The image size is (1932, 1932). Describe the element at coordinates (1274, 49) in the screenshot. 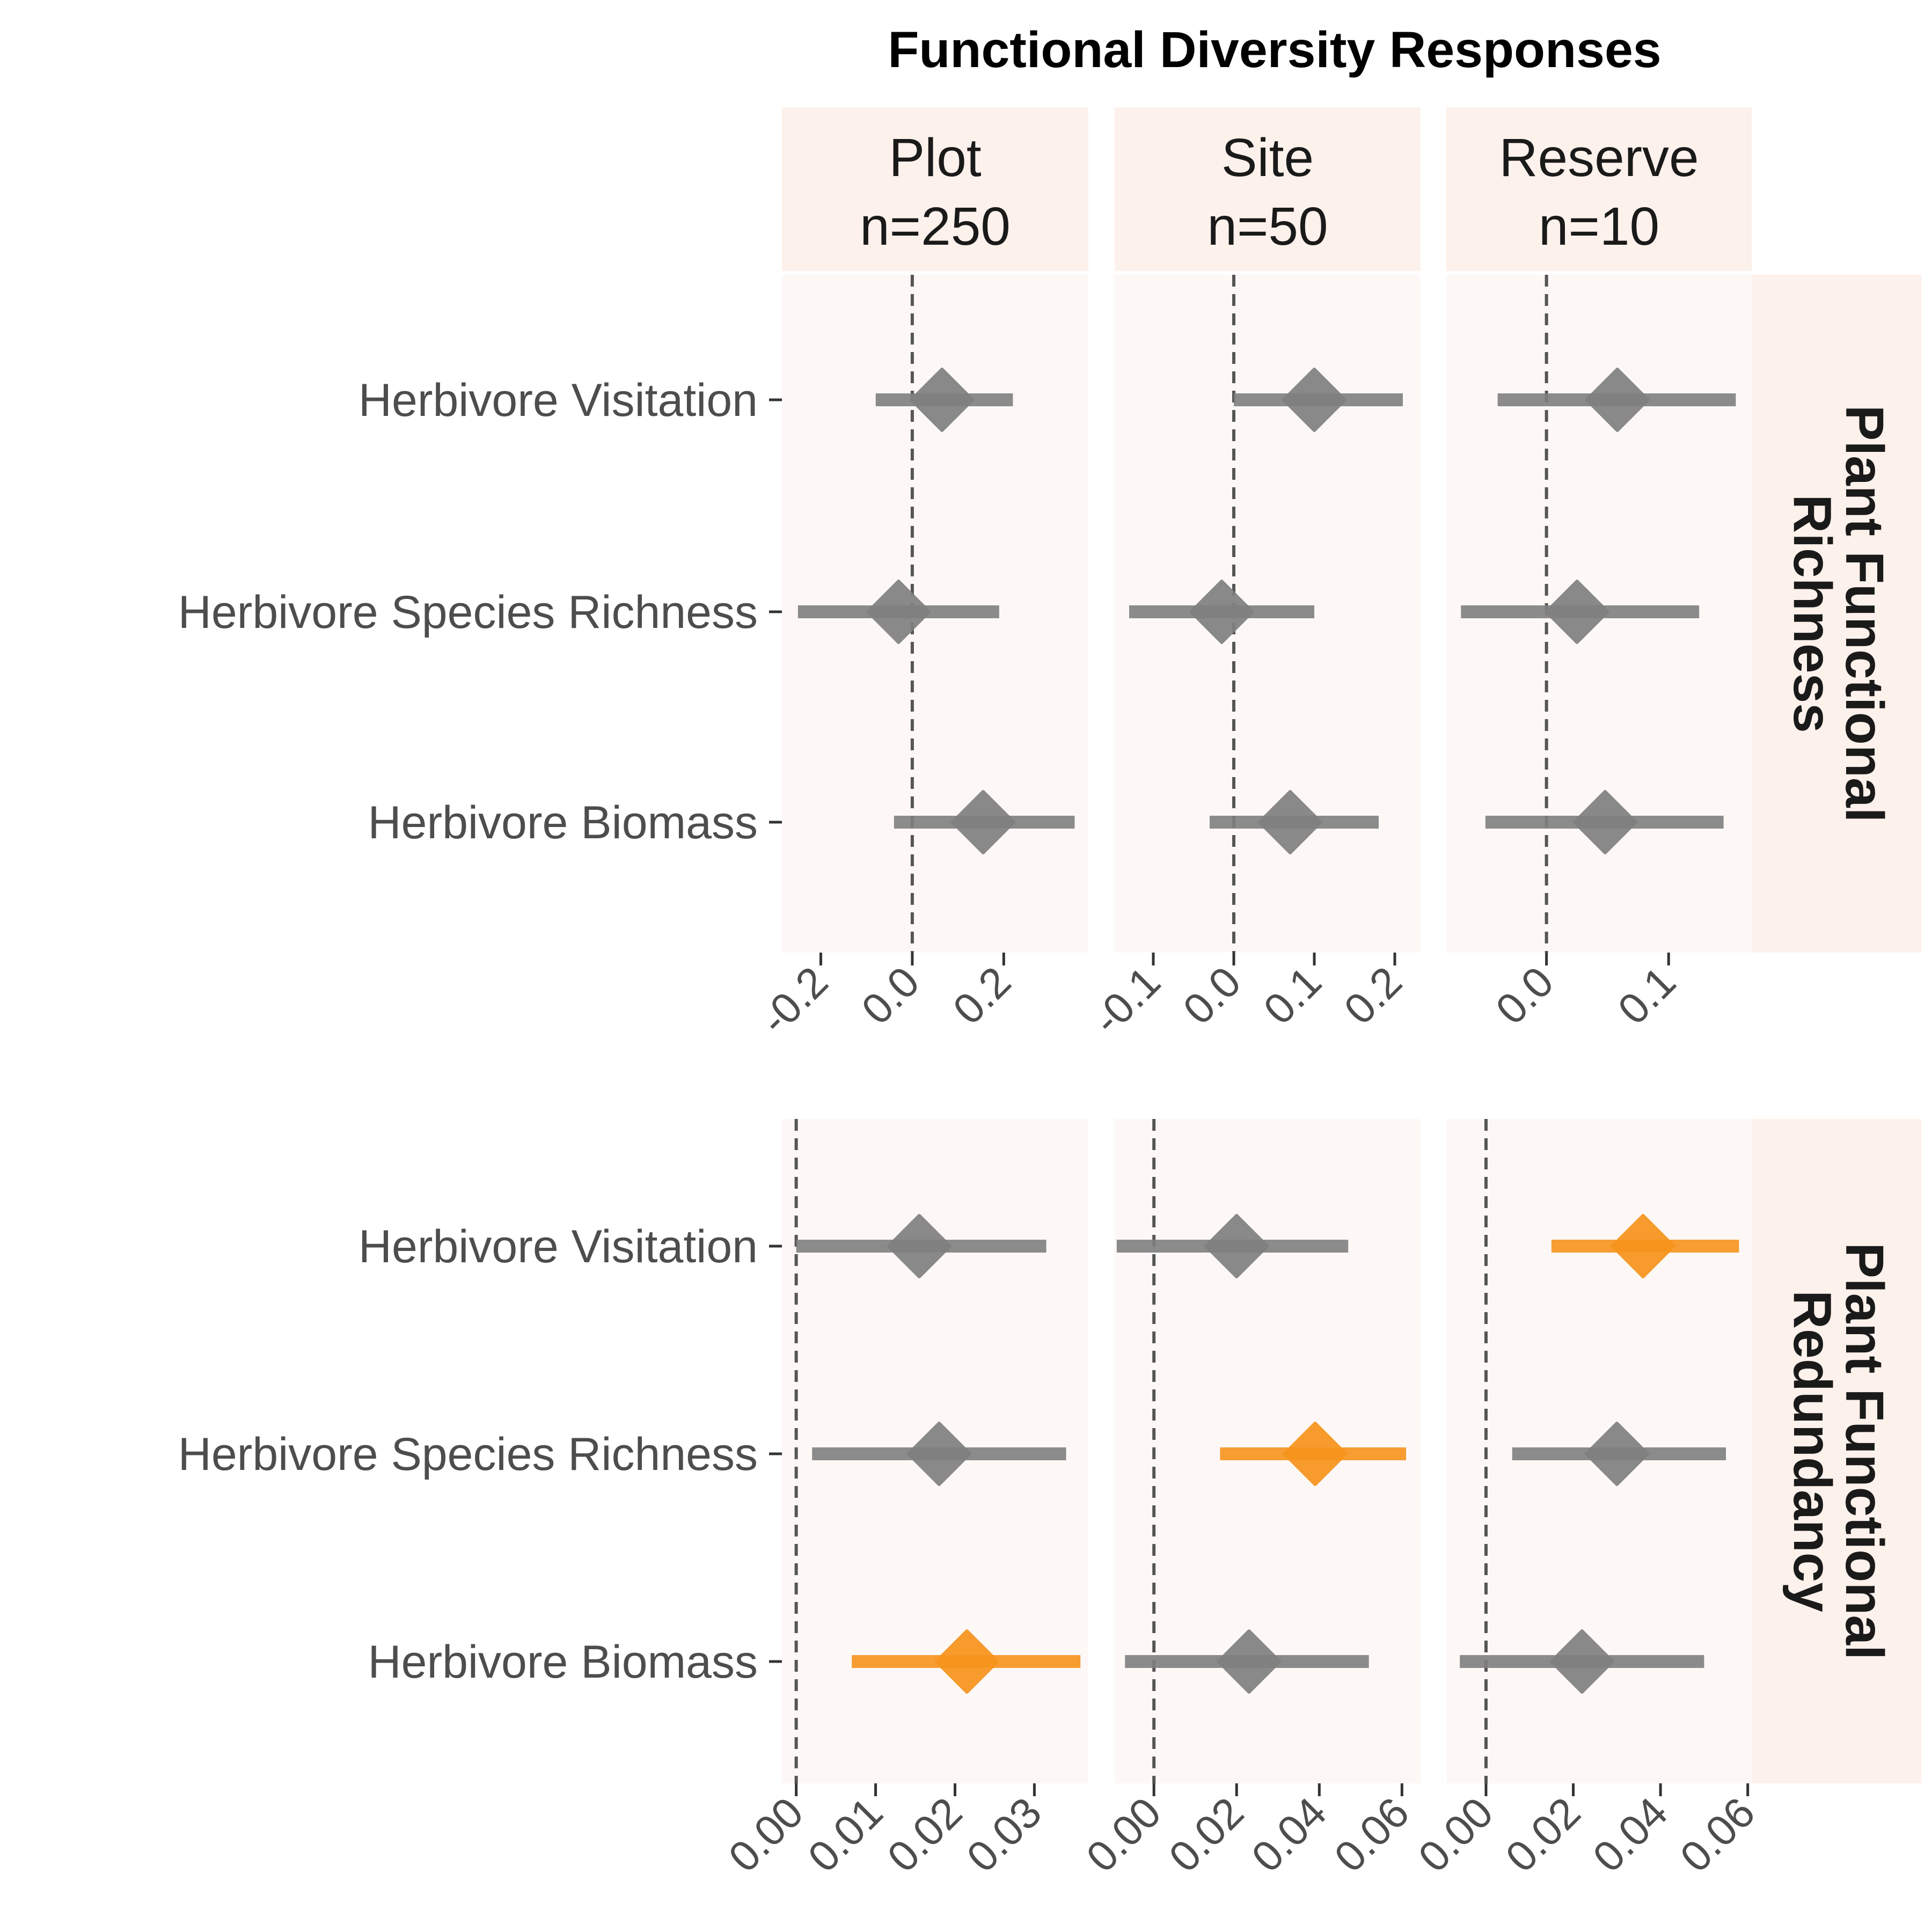

I see `chart-title: Functional Diversity Responses` at that location.